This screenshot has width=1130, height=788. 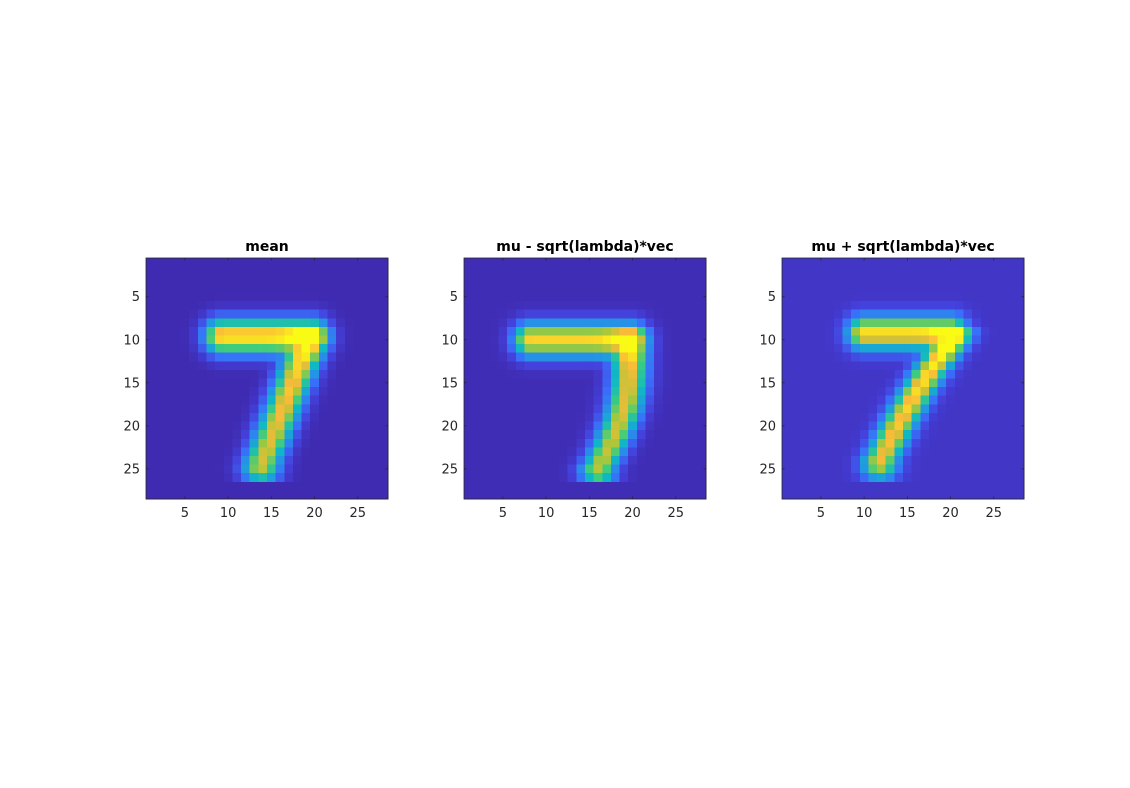 What do you see at coordinates (131, 383) in the screenshot?
I see `y-tick-label: 15` at bounding box center [131, 383].